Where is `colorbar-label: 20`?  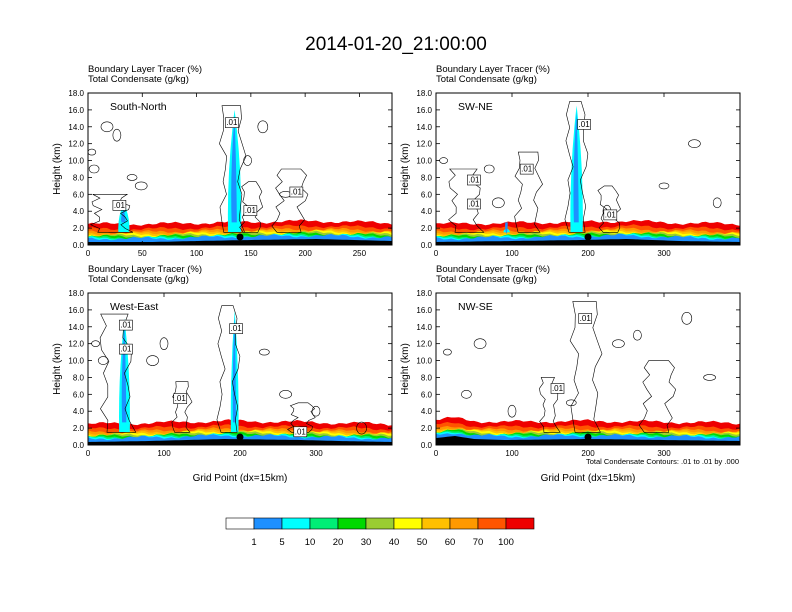 colorbar-label: 20 is located at coordinates (338, 542).